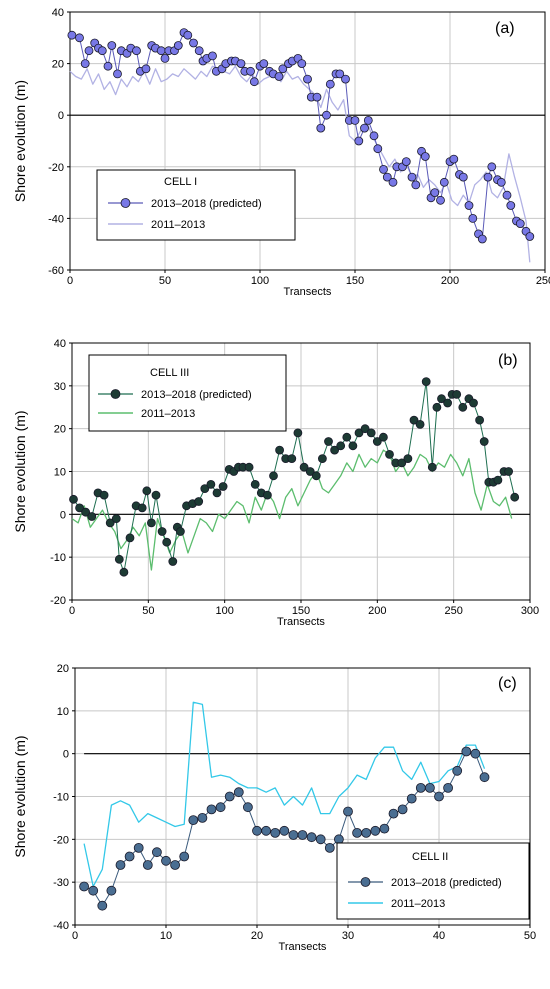 This screenshot has width=550, height=989. I want to click on y-tick-label-0: -20, so click(58, 601).